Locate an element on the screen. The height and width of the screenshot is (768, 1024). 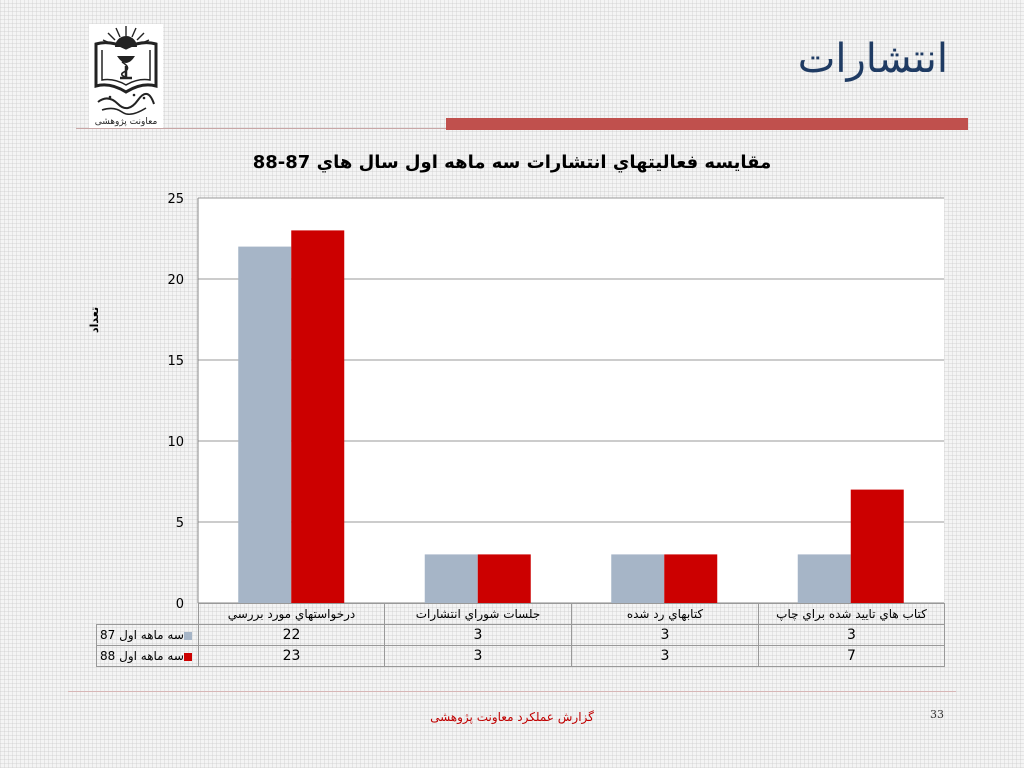
y-tick-label: 15 is located at coordinates (175, 361).